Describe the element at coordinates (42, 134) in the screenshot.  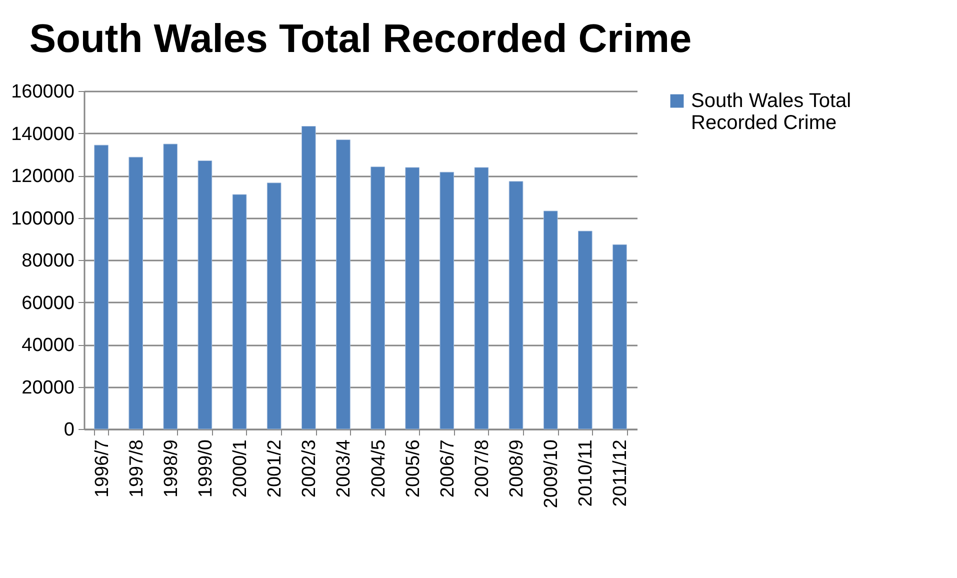
I see `y-tick-label: 140000` at that location.